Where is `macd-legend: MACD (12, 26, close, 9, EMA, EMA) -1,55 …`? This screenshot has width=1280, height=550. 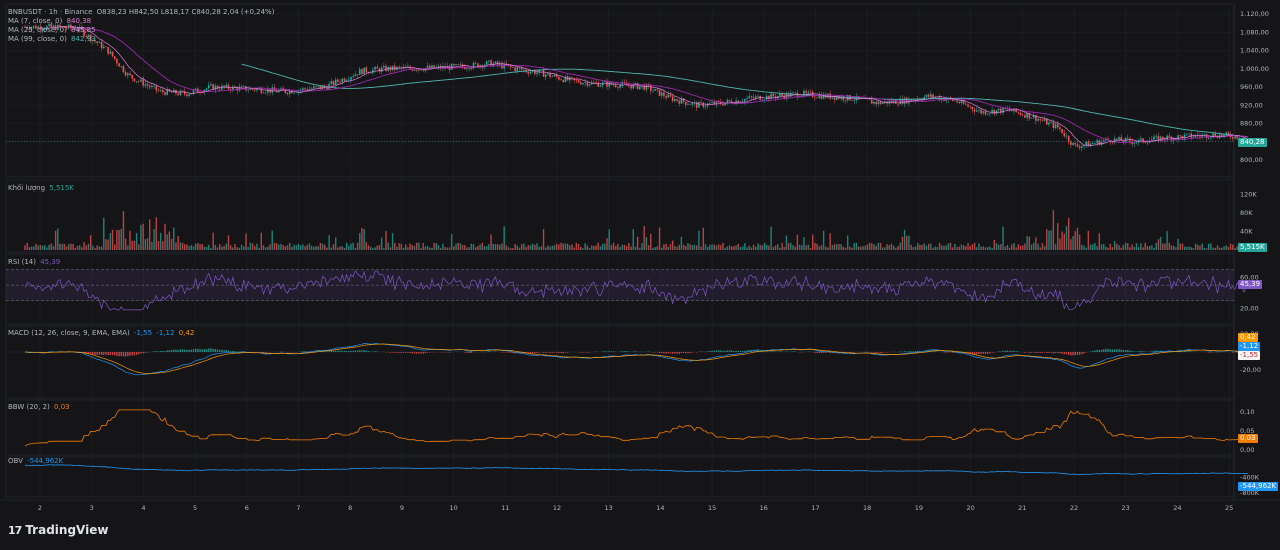
macd-legend: MACD (12, 26, close, 9, EMA, EMA) -1,55 … is located at coordinates (102, 333).